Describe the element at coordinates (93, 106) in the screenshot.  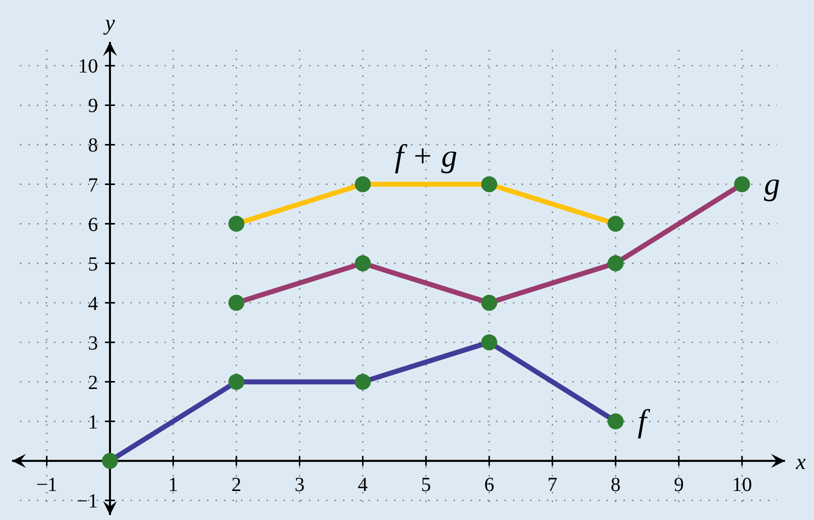
I see `y-tick-label: 9` at that location.